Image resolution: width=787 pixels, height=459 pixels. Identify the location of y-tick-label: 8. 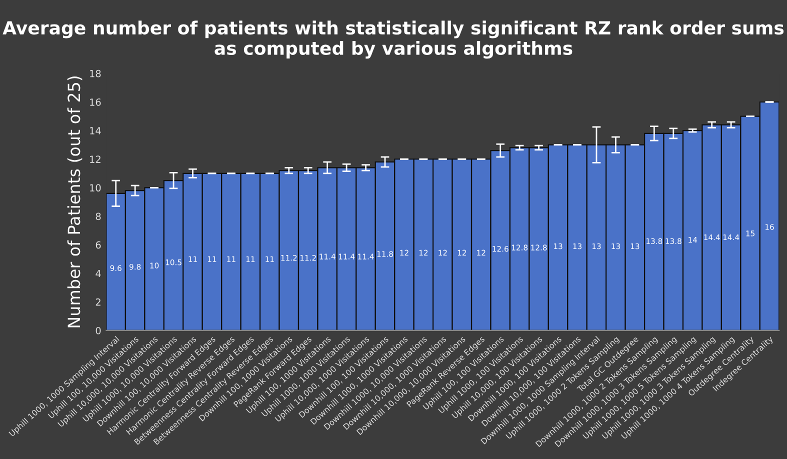
(98, 216).